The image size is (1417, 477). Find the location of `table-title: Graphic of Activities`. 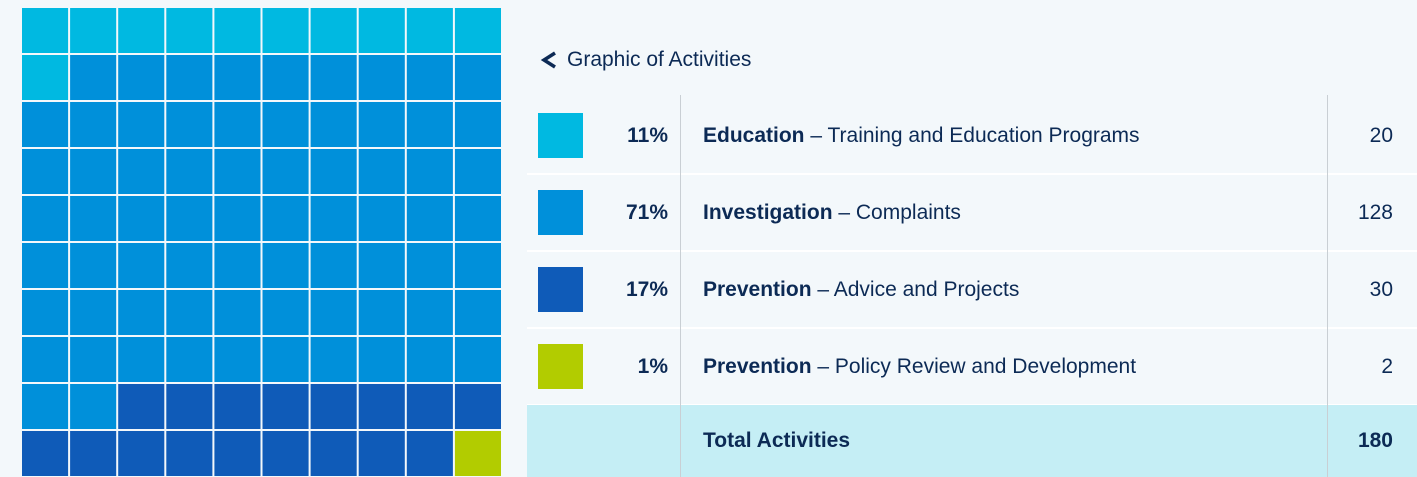

table-title: Graphic of Activities is located at coordinates (659, 59).